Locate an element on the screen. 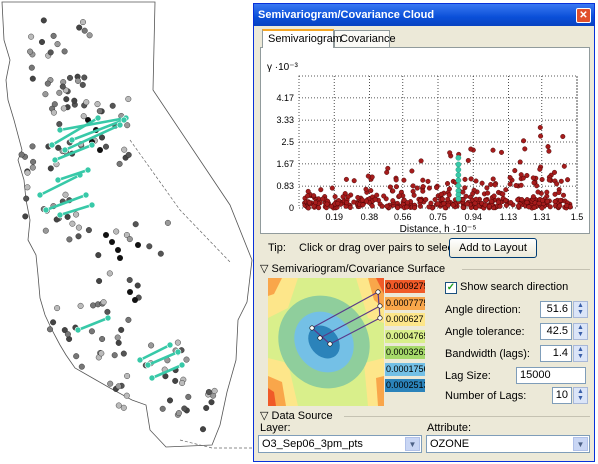 Image resolution: width=598 pixels, height=464 pixels. angle-direction-spinner: ▲ ▼ is located at coordinates (580, 309).